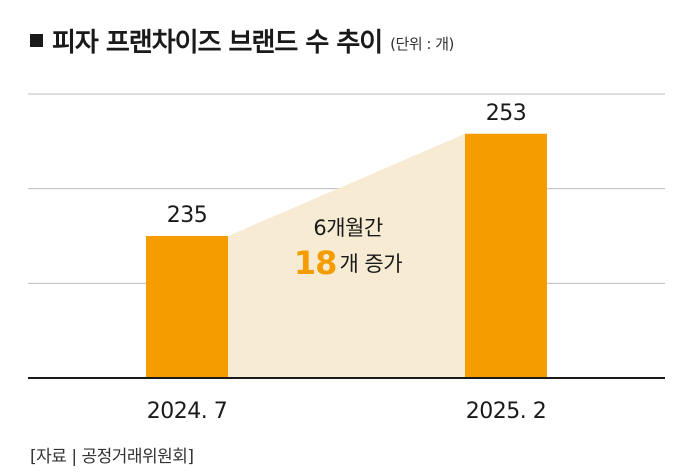  I want to click on annotation-change-text: 개 증가, so click(371, 264).